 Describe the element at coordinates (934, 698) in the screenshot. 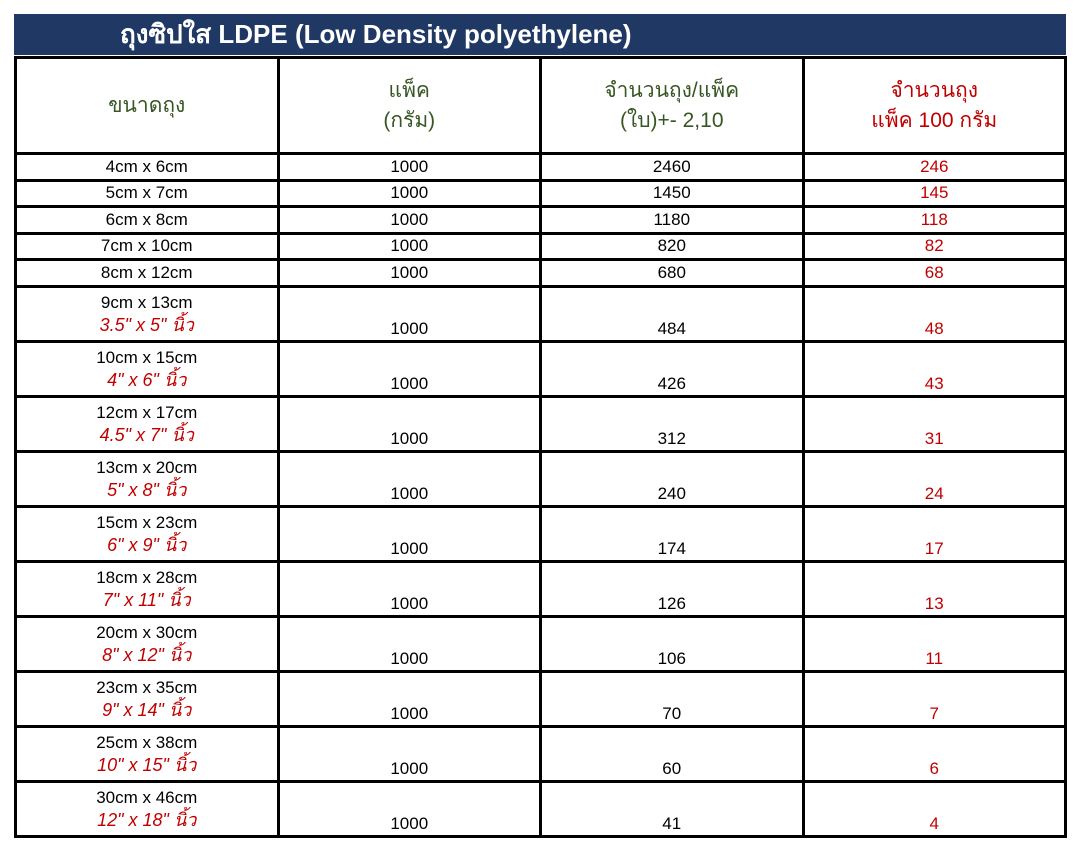

I see `cell-per100: 7` at that location.